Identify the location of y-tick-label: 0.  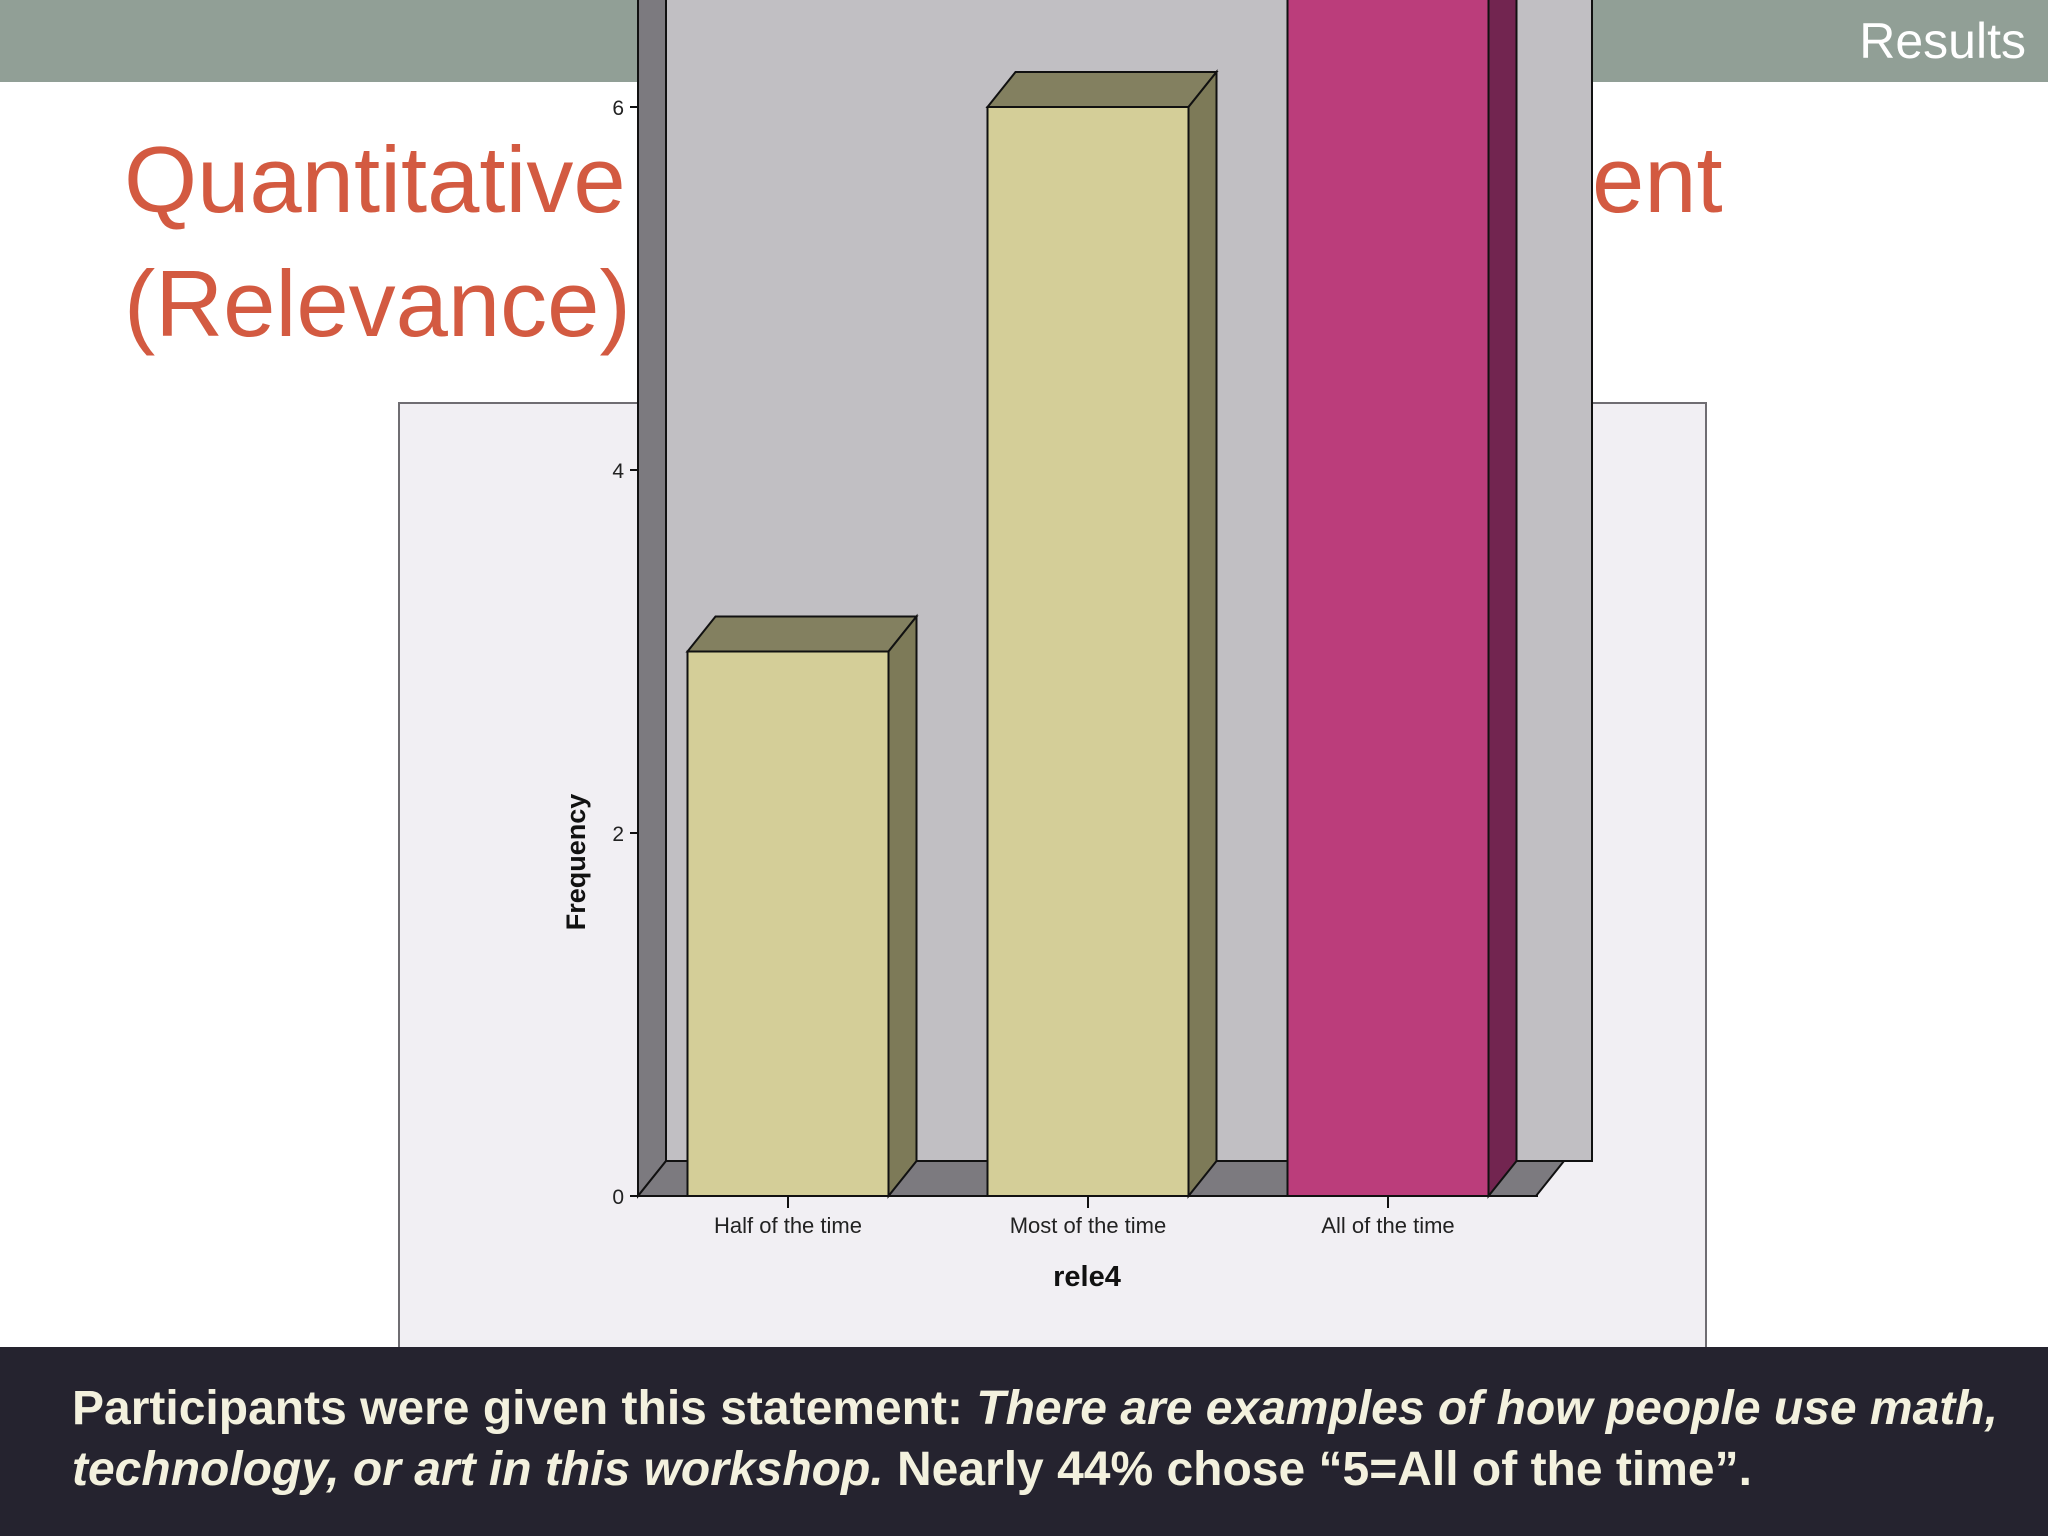
(618, 1197).